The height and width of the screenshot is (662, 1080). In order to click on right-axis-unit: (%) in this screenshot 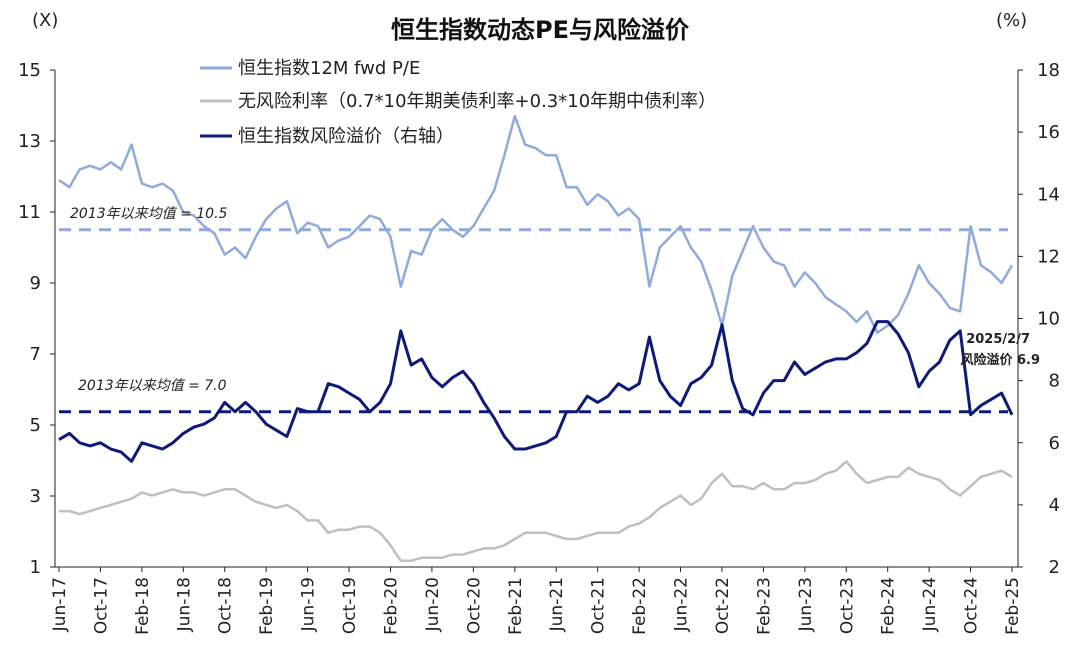, I will do `click(1011, 20)`.